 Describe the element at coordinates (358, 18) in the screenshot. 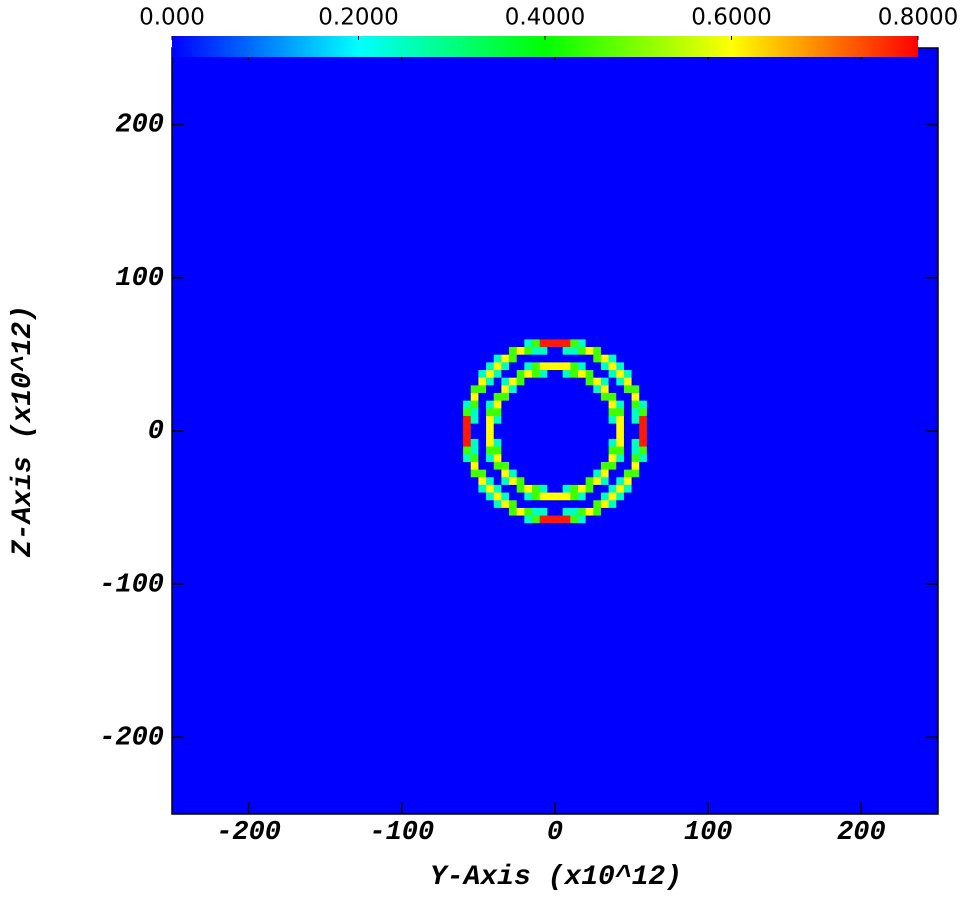

I see `colorbar-tick-label: 0.2000` at that location.